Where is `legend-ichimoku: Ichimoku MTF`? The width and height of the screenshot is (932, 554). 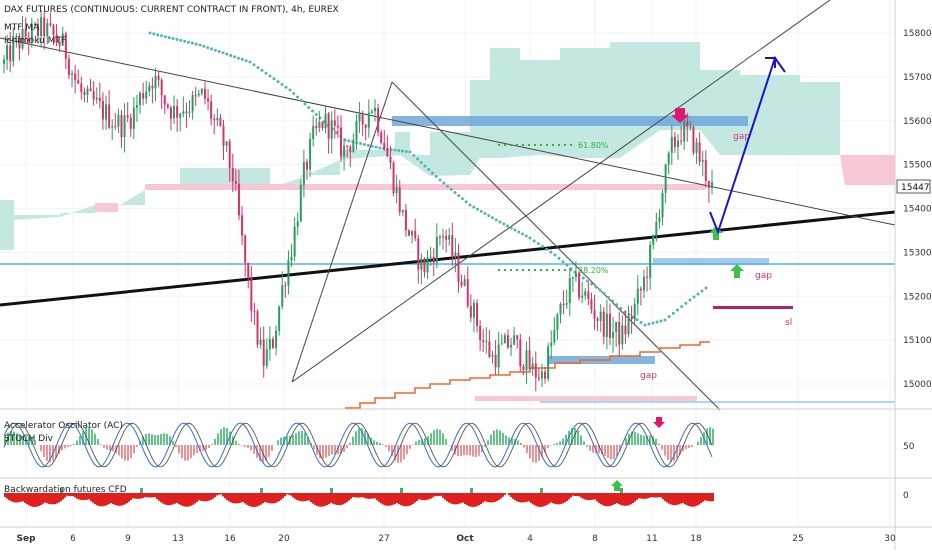 legend-ichimoku: Ichimoku MTF is located at coordinates (35, 41).